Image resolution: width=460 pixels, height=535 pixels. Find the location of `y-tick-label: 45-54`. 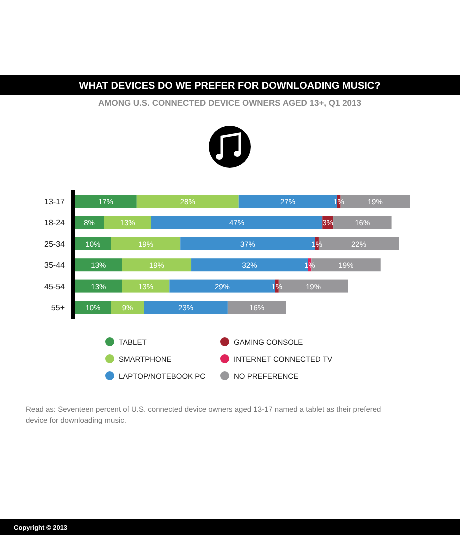

y-tick-label: 45-54 is located at coordinates (55, 287).